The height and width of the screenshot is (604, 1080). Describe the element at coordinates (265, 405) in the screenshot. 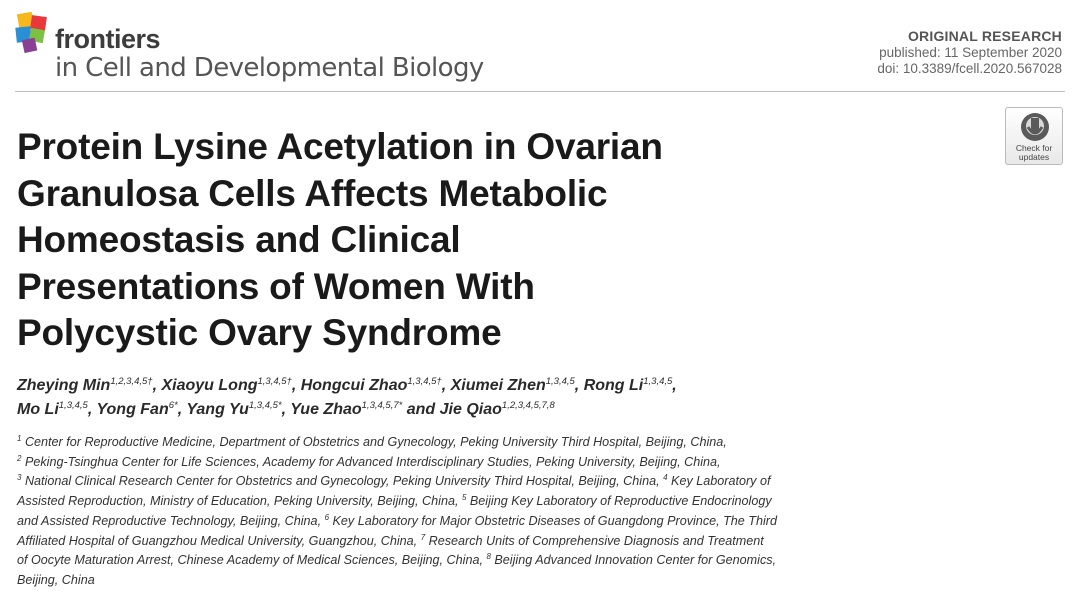

I see `author-affiliation-marks: 1,3,4,5*` at that location.